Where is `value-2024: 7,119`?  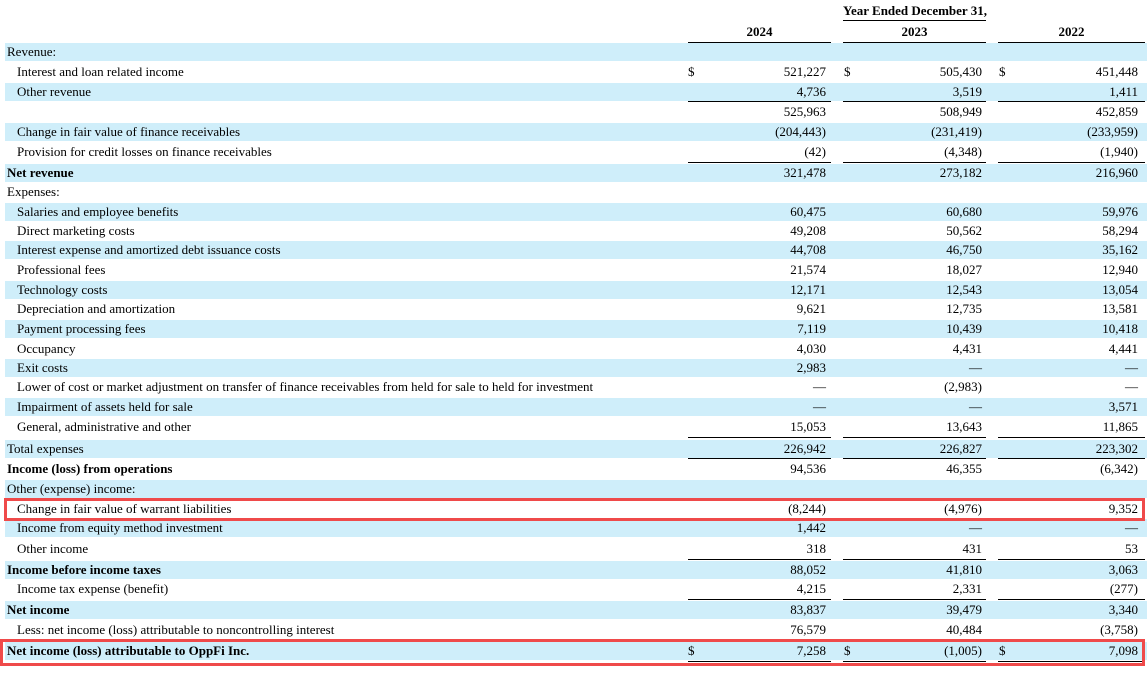
value-2024: 7,119 is located at coordinates (811, 328).